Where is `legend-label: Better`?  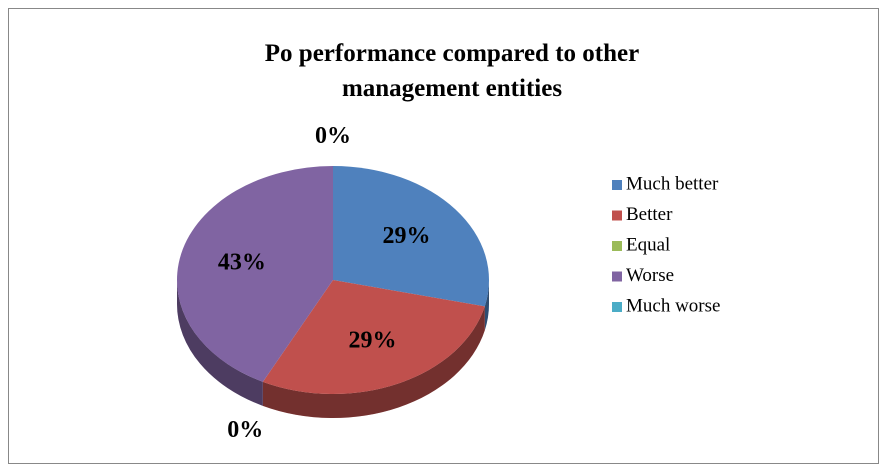 legend-label: Better is located at coordinates (649, 214).